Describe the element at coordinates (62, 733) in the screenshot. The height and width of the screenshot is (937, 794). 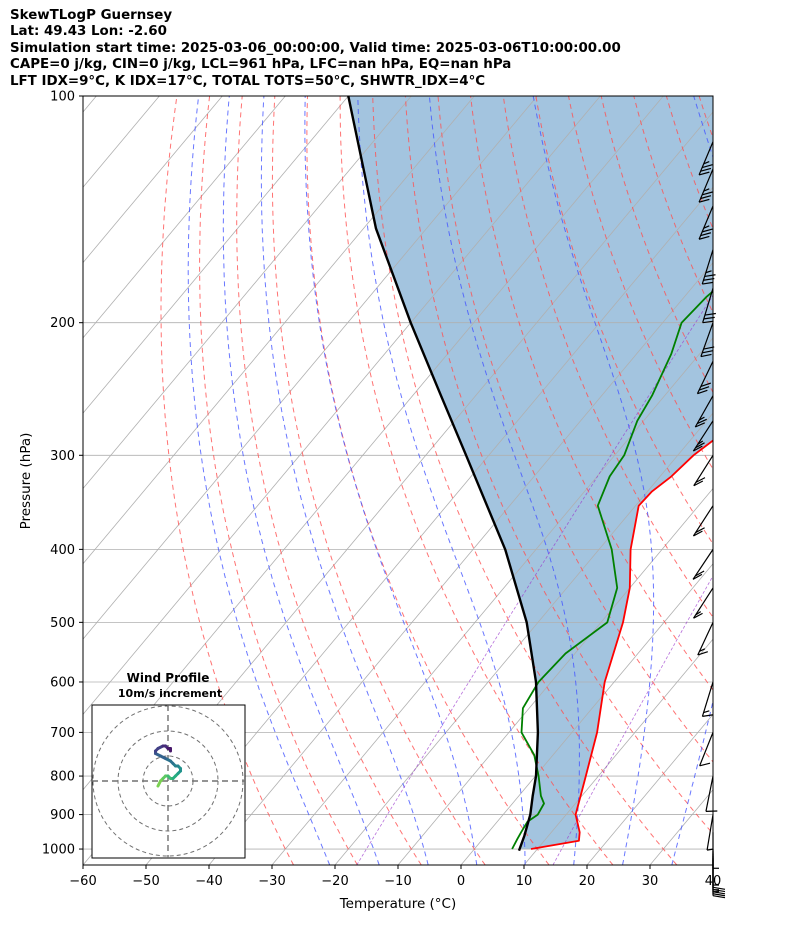
I see `y-tick-label: 700` at that location.